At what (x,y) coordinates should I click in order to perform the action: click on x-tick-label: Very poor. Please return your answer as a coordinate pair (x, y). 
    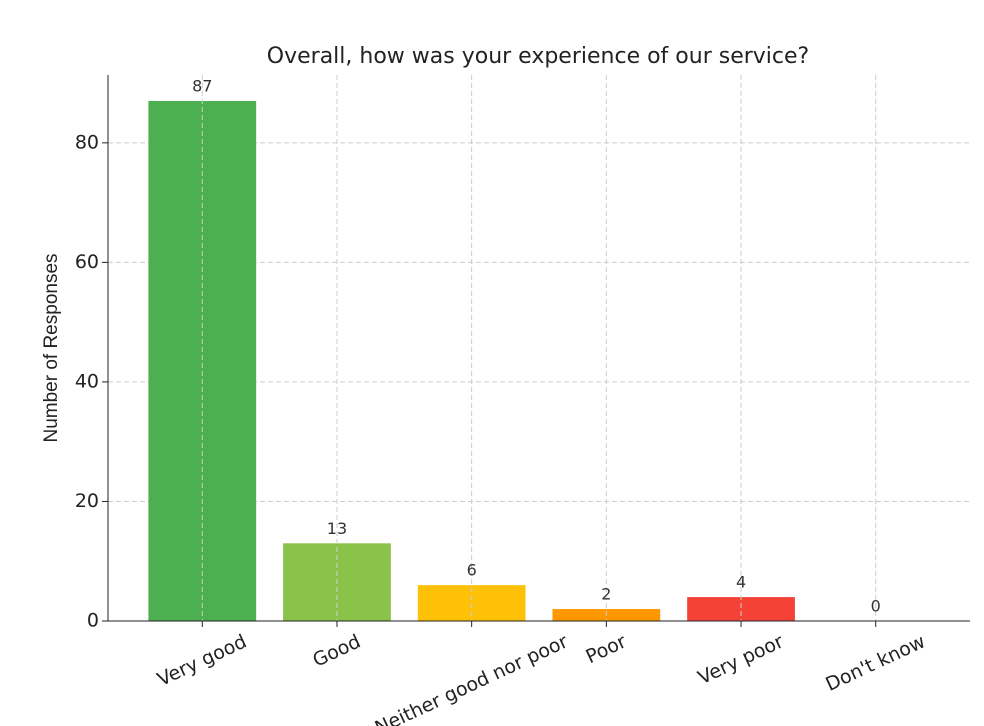
    Looking at the image, I should click on (741, 659).